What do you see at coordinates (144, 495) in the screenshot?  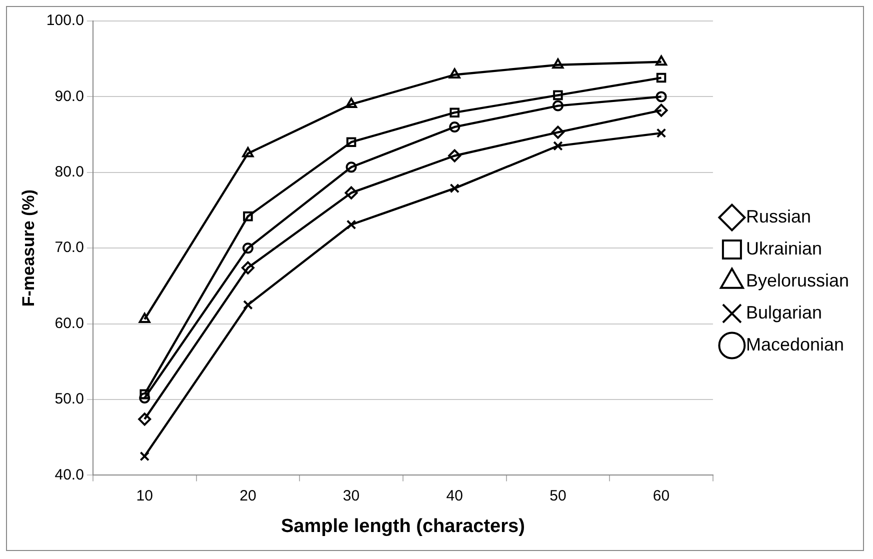 I see `x-tick-label: 10` at bounding box center [144, 495].